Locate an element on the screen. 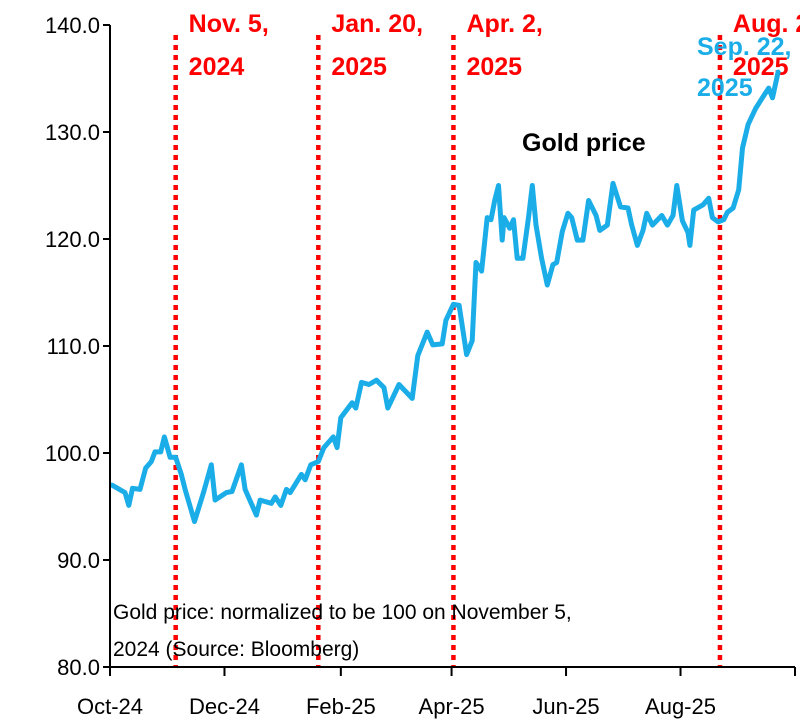 Image resolution: width=800 pixels, height=722 pixels. series-label: Gold price is located at coordinates (584, 143).